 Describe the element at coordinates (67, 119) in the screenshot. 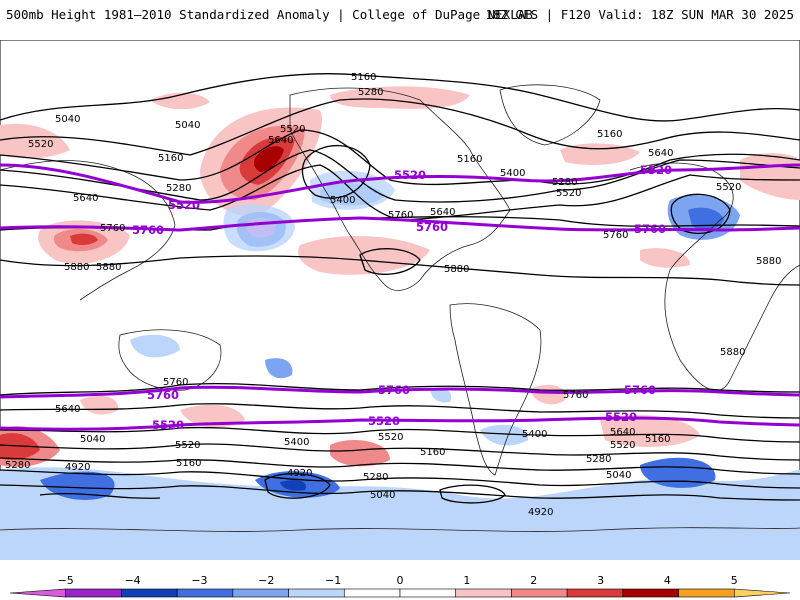

I see `contour-label: 5040` at that location.